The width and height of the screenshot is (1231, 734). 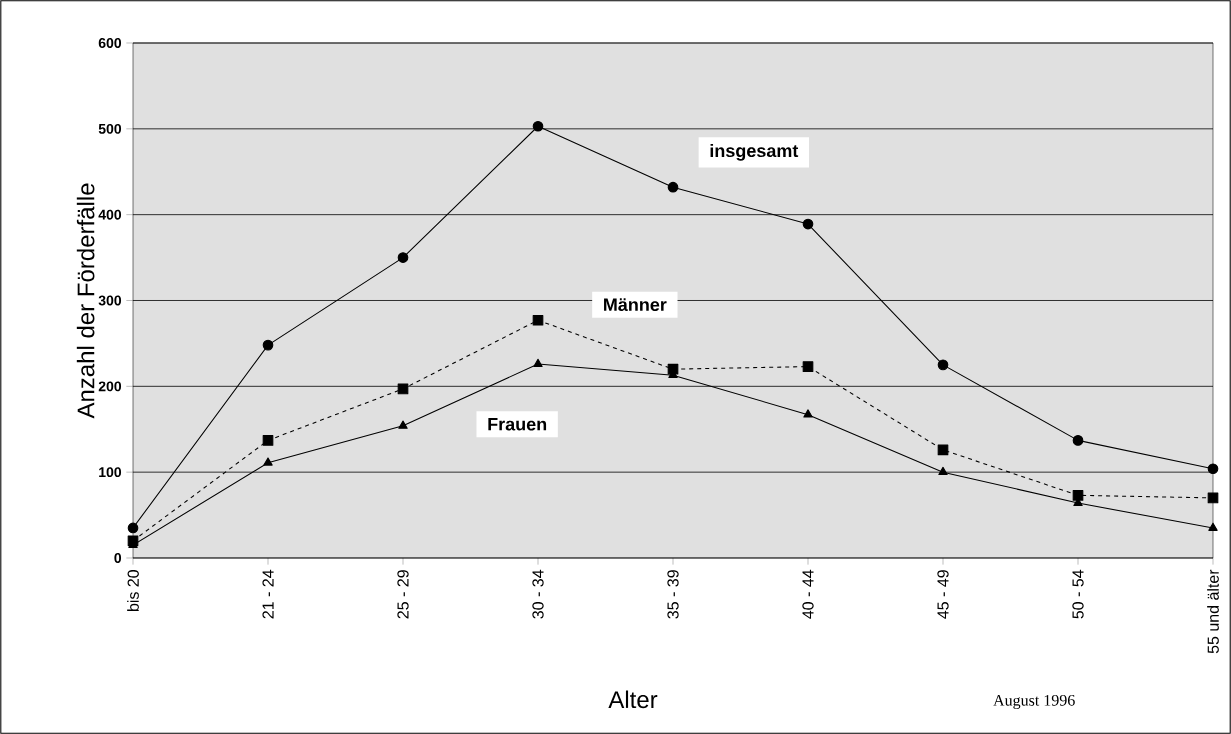 What do you see at coordinates (110, 386) in the screenshot?
I see `y-tick-label: 200` at bounding box center [110, 386].